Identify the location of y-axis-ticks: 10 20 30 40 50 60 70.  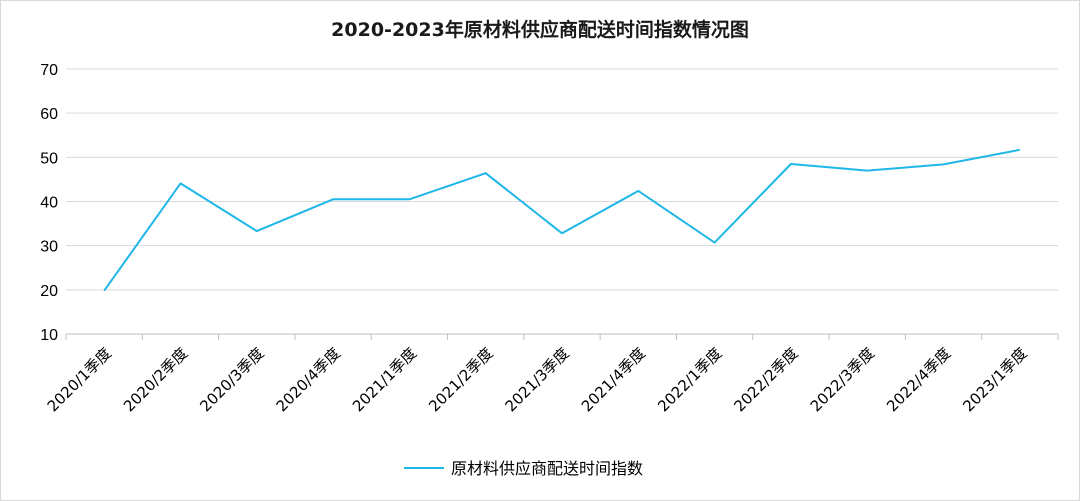
(49, 203).